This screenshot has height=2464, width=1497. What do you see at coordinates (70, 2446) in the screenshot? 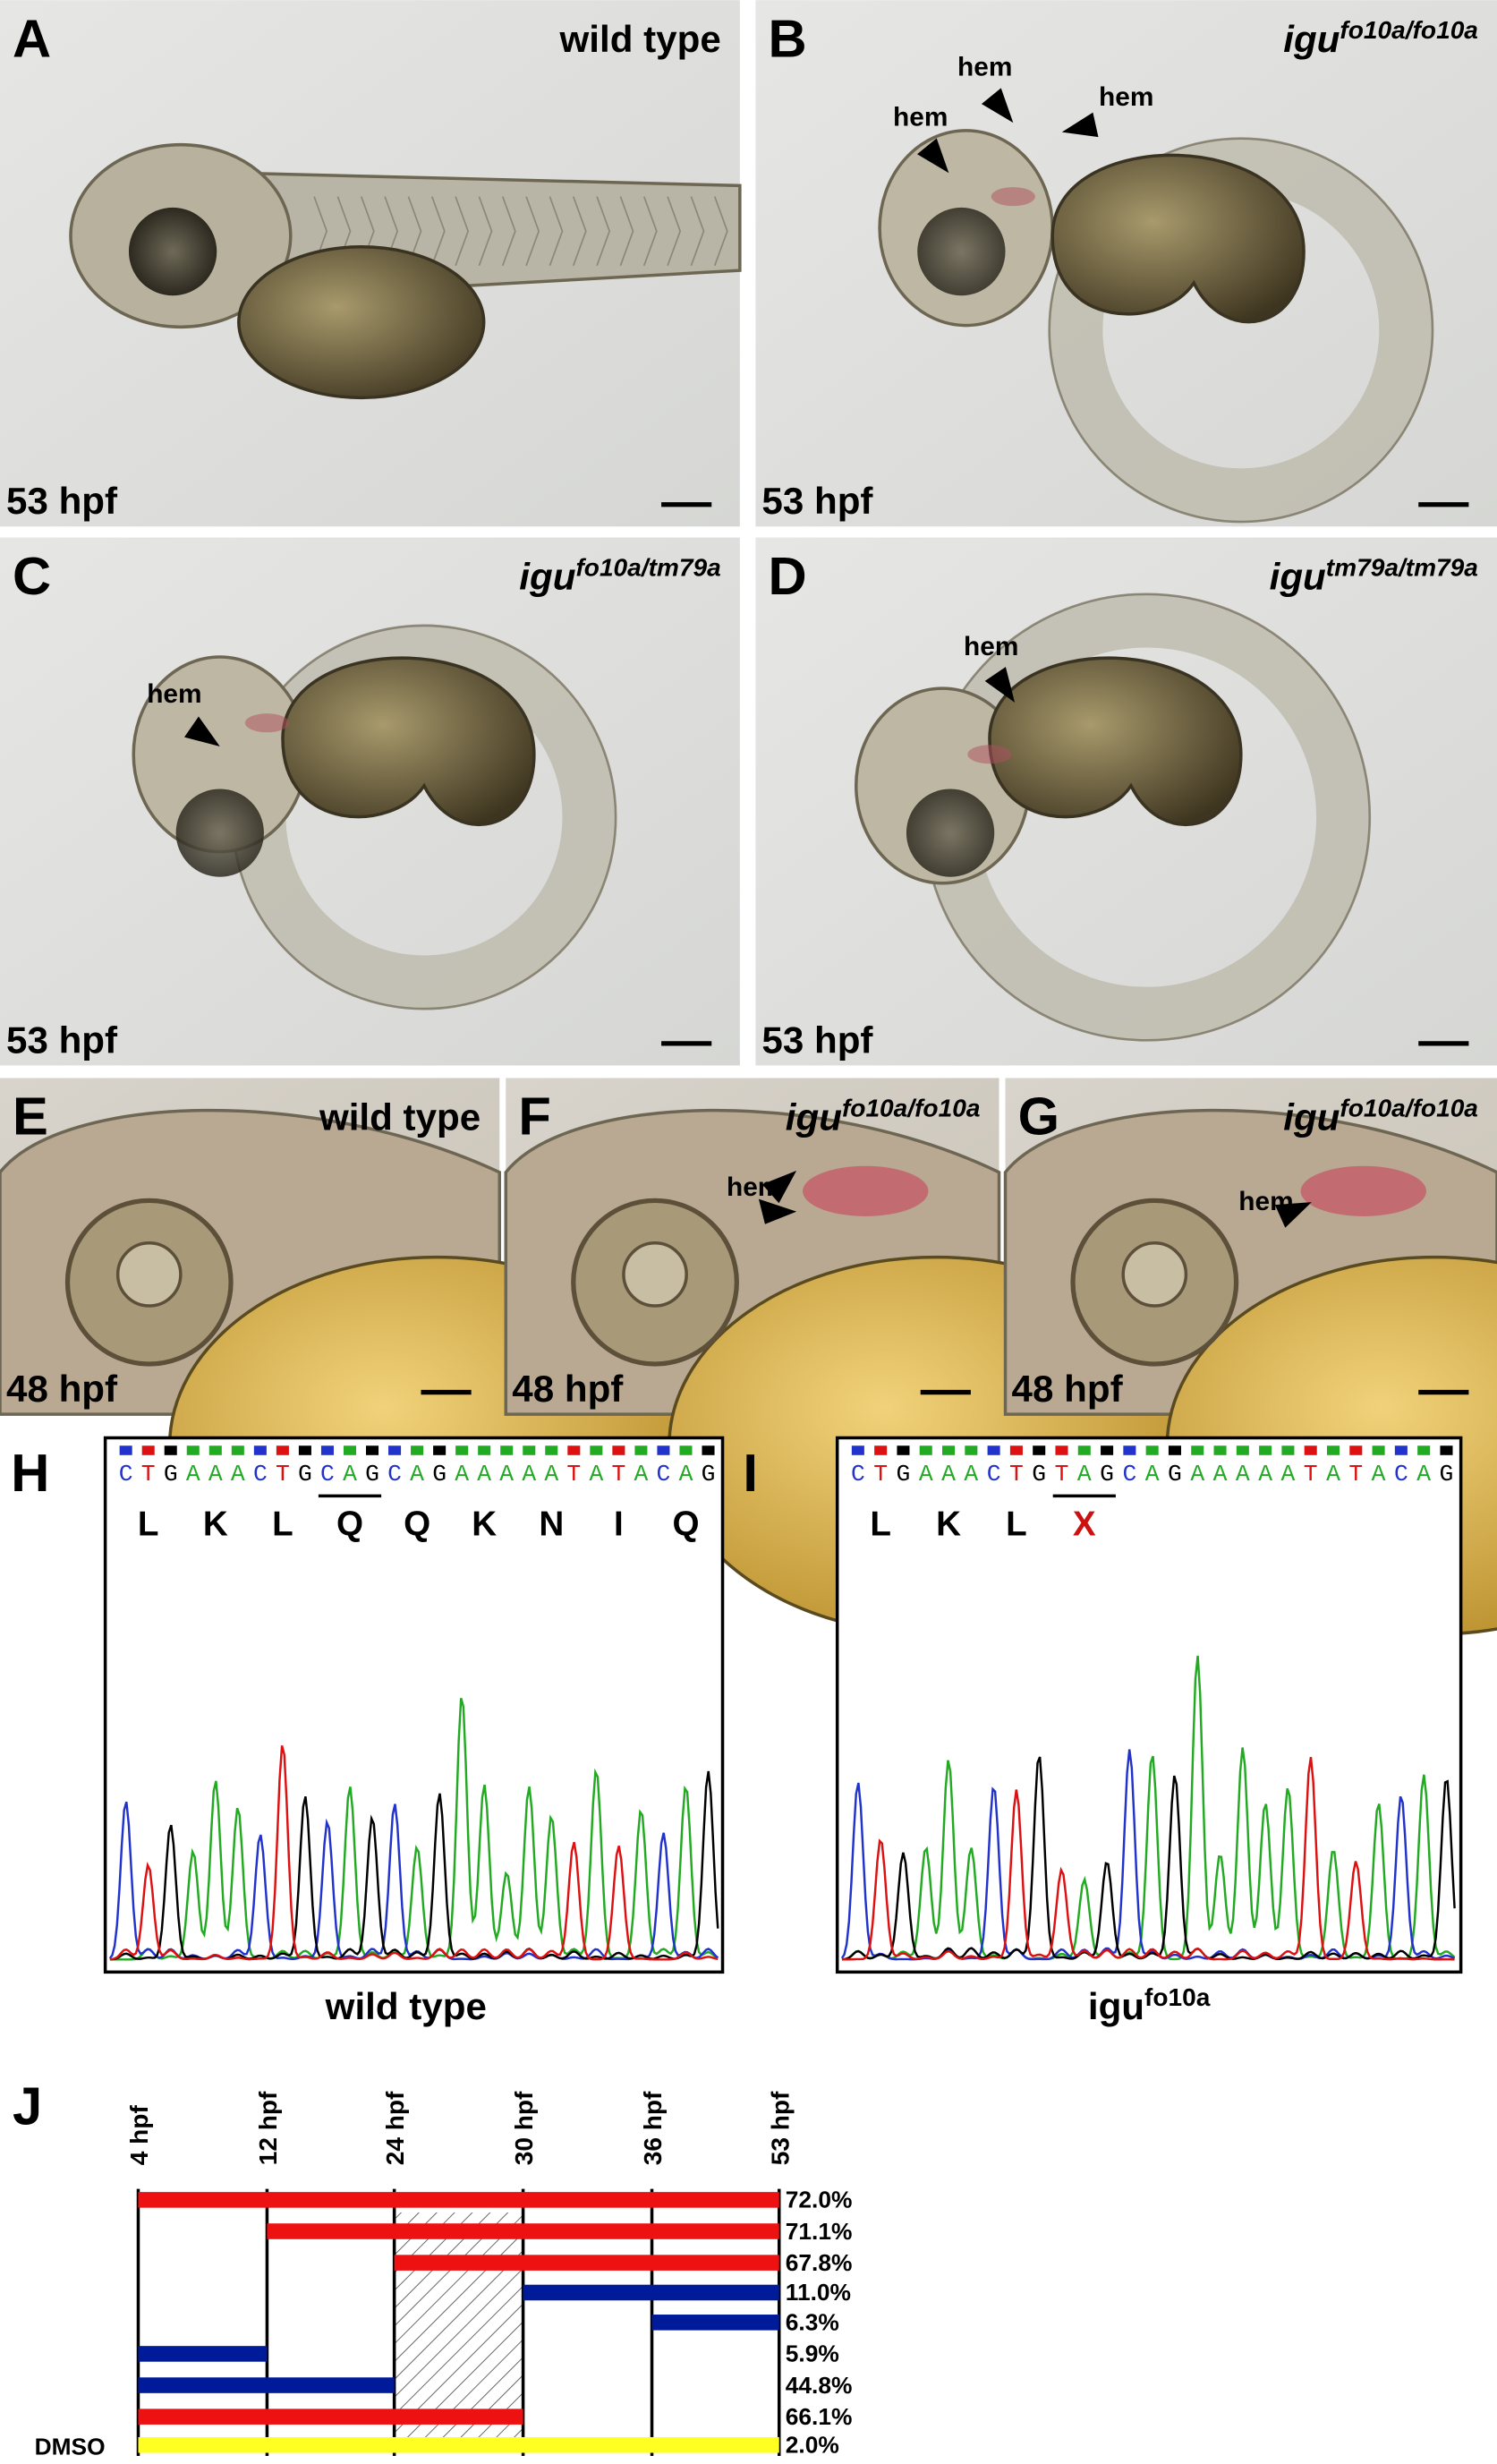
I see `row-label: DMSO` at bounding box center [70, 2446].